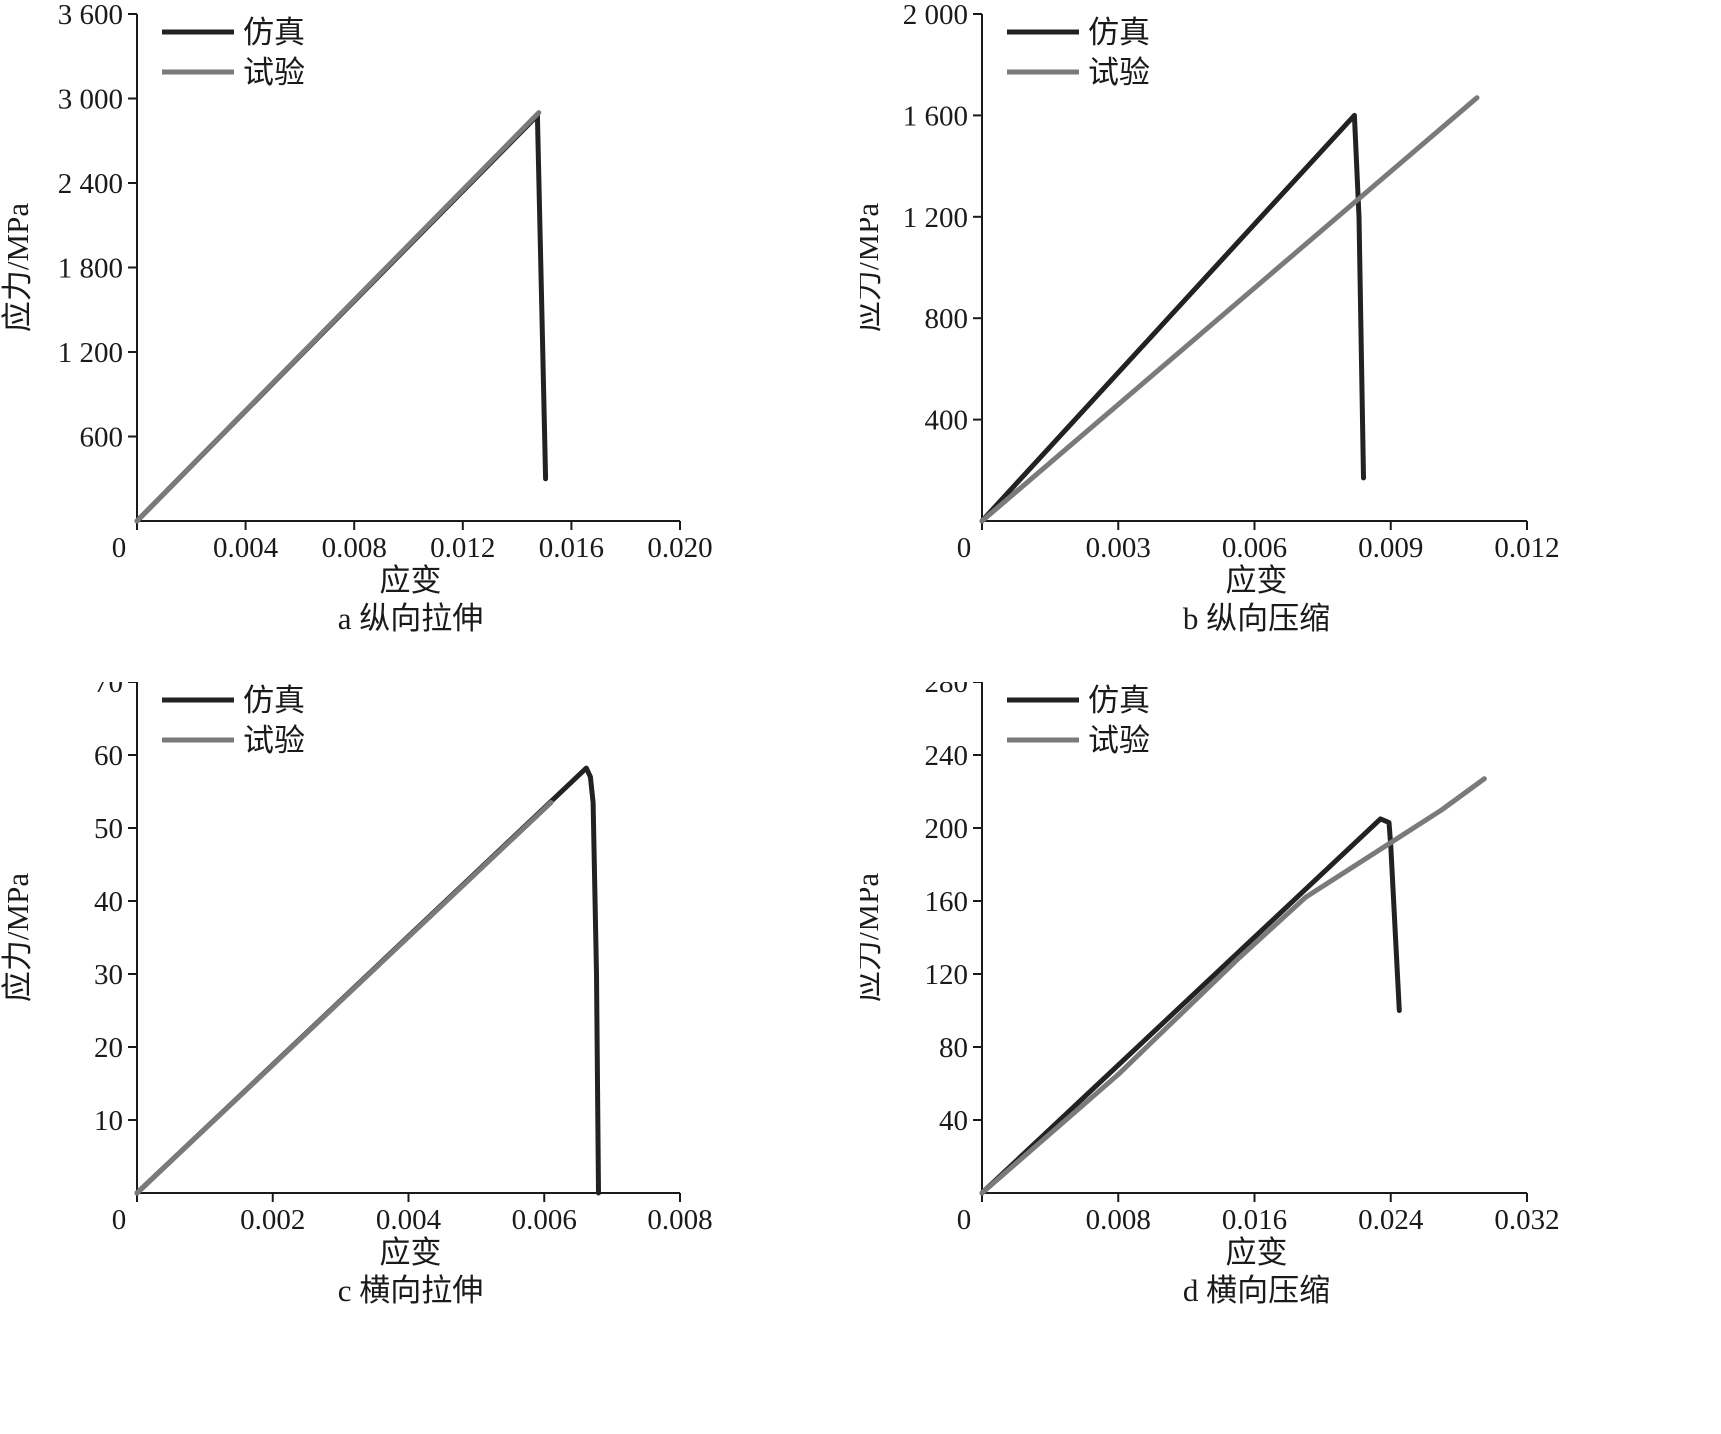  I want to click on y-tick-label: 600, so click(102, 438).